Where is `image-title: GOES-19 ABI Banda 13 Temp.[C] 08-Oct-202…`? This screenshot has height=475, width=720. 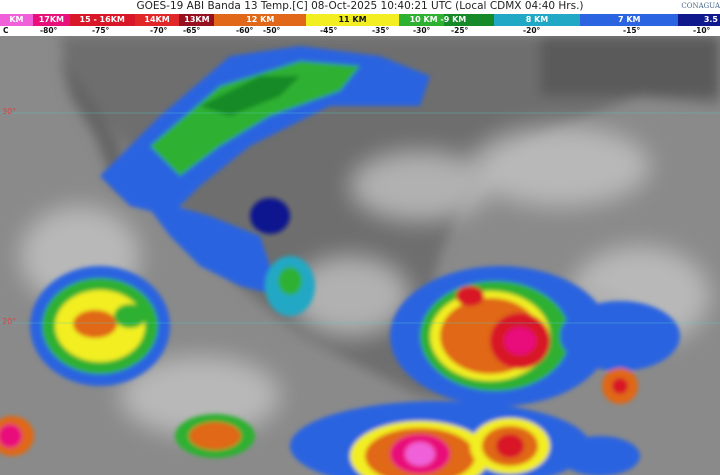
image-title: GOES-19 ABI Banda 13 Temp.[C] 08-Oct-202… is located at coordinates (360, 7).